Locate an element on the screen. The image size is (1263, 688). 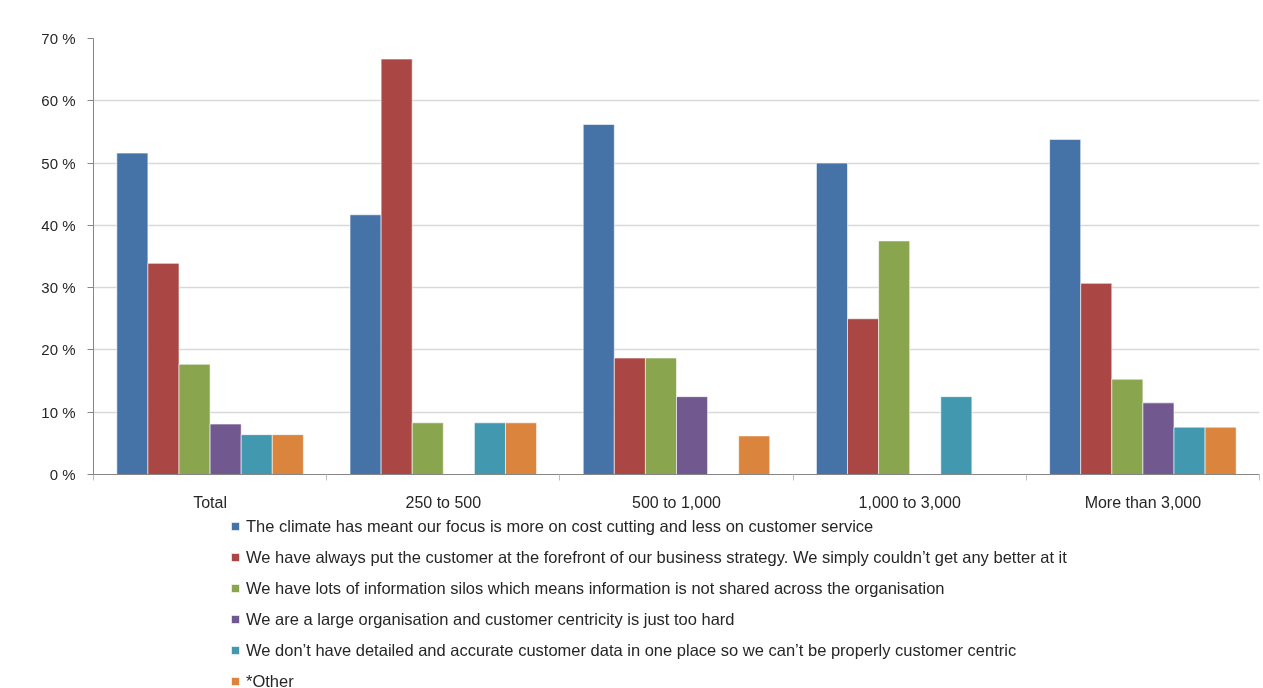
y-tick-label: 10 % is located at coordinates (58, 412).